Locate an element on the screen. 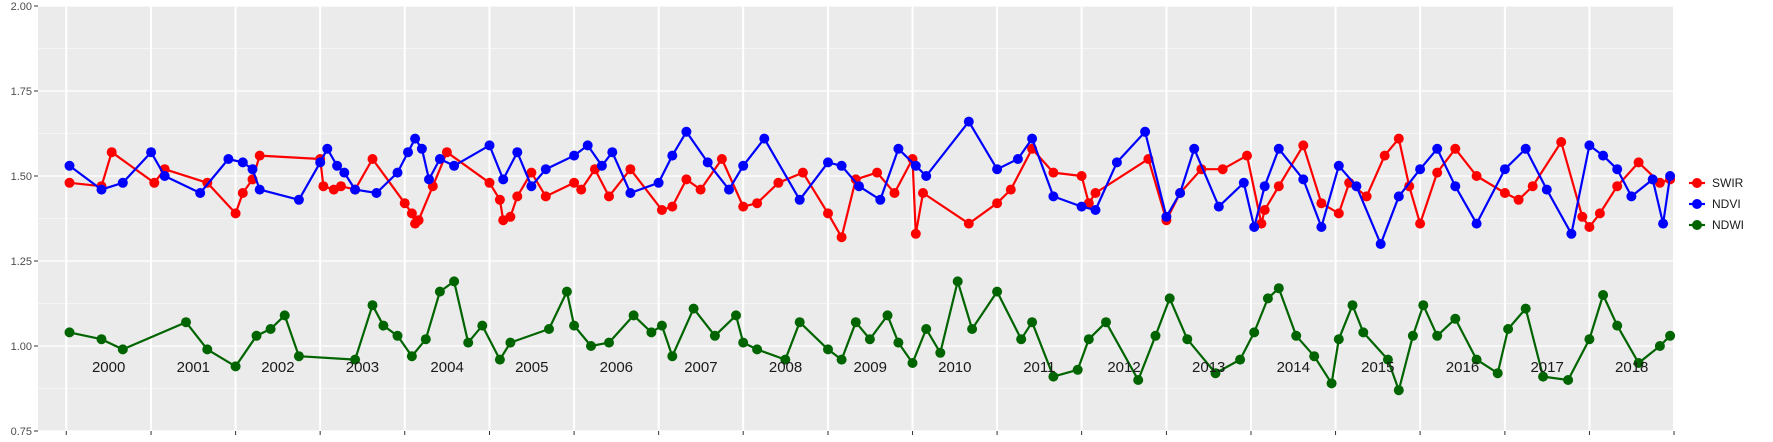  year-label: 2000 is located at coordinates (108, 367).